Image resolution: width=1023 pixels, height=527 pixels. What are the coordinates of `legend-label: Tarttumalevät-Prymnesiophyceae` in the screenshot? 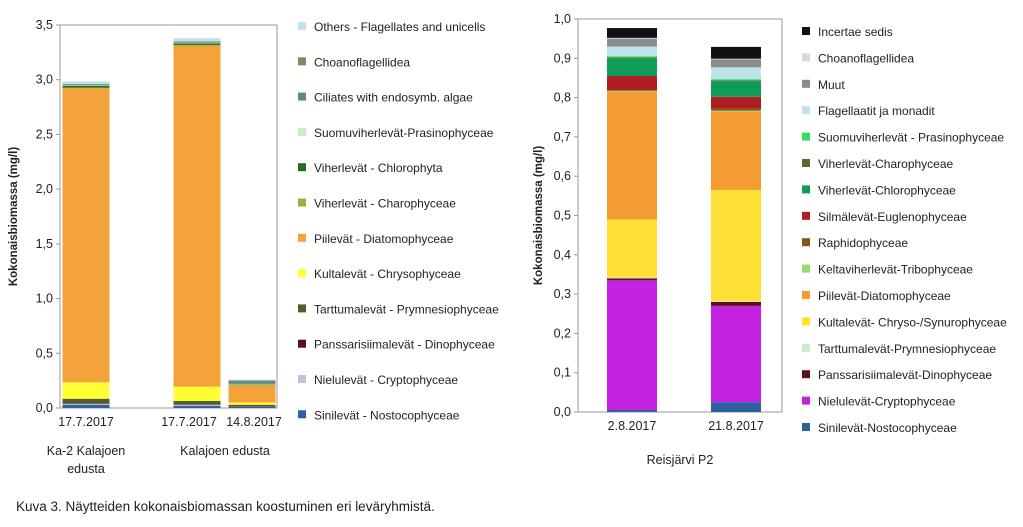 It's located at (907, 349).